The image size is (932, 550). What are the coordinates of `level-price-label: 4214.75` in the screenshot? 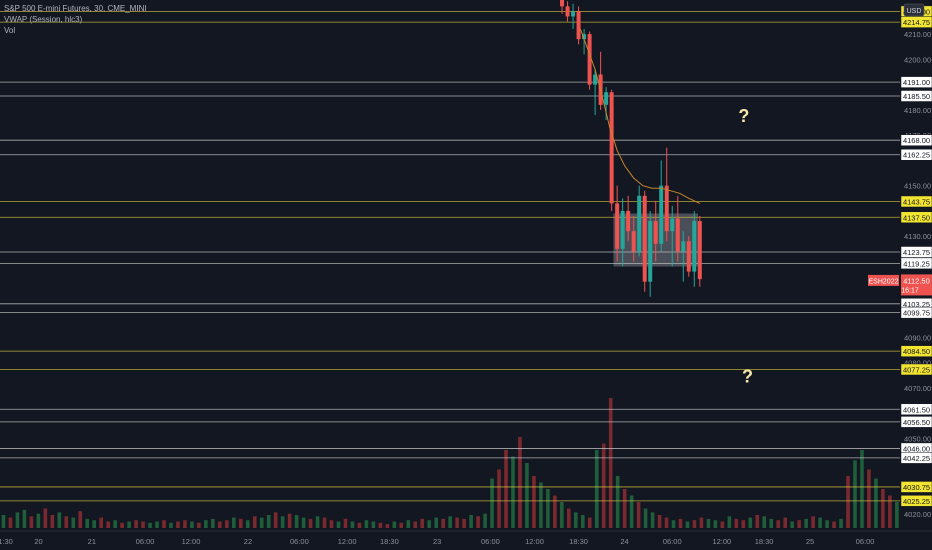 It's located at (916, 22).